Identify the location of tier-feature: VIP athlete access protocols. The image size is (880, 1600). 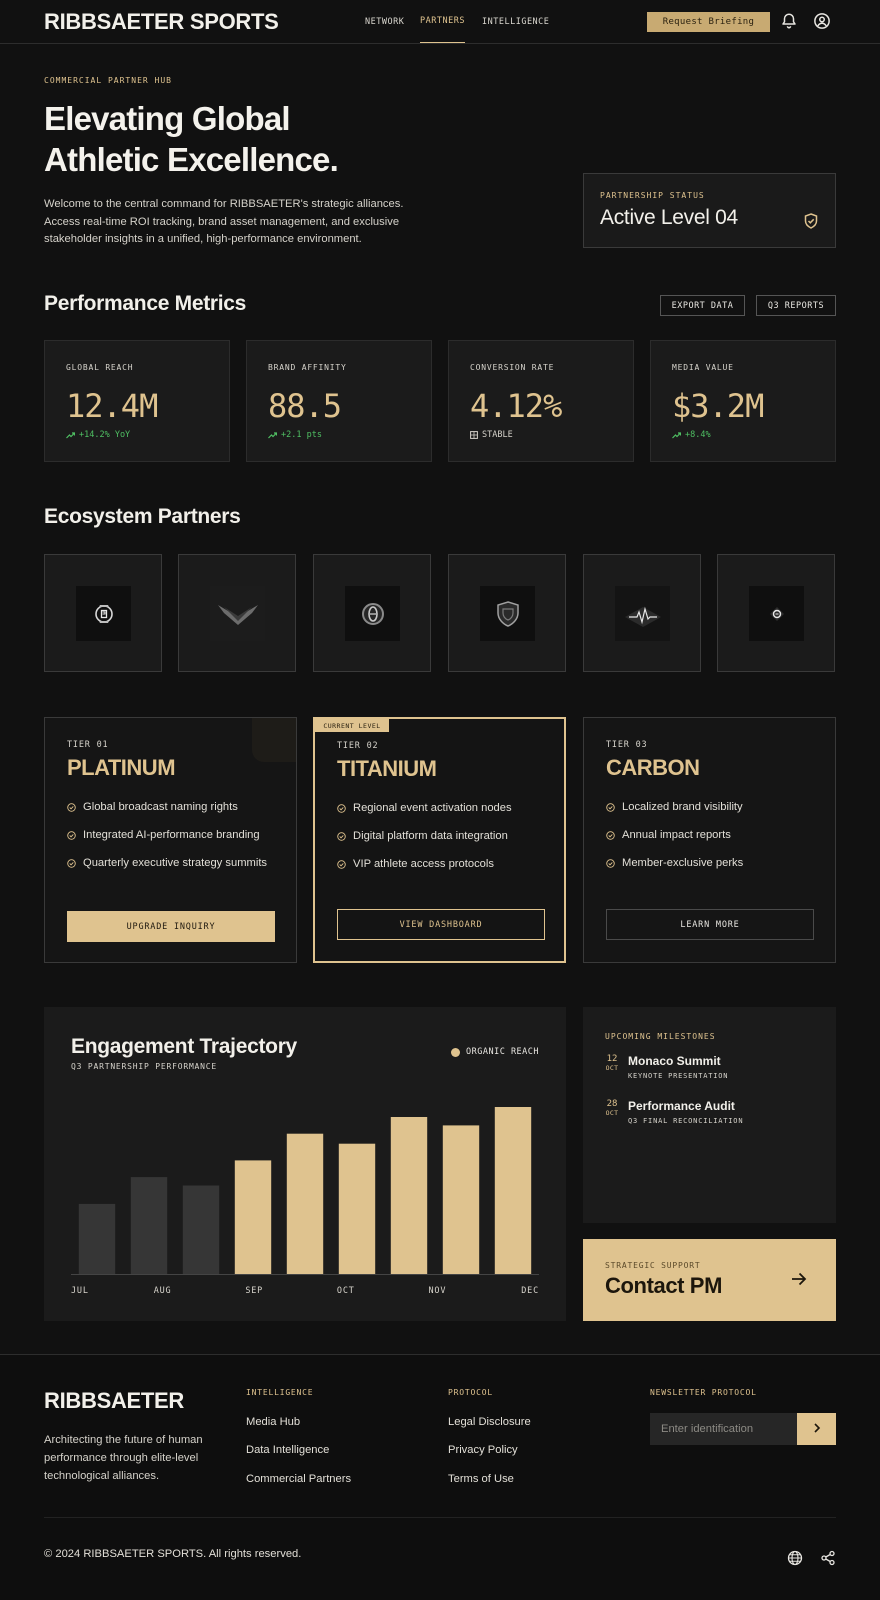
(443, 864).